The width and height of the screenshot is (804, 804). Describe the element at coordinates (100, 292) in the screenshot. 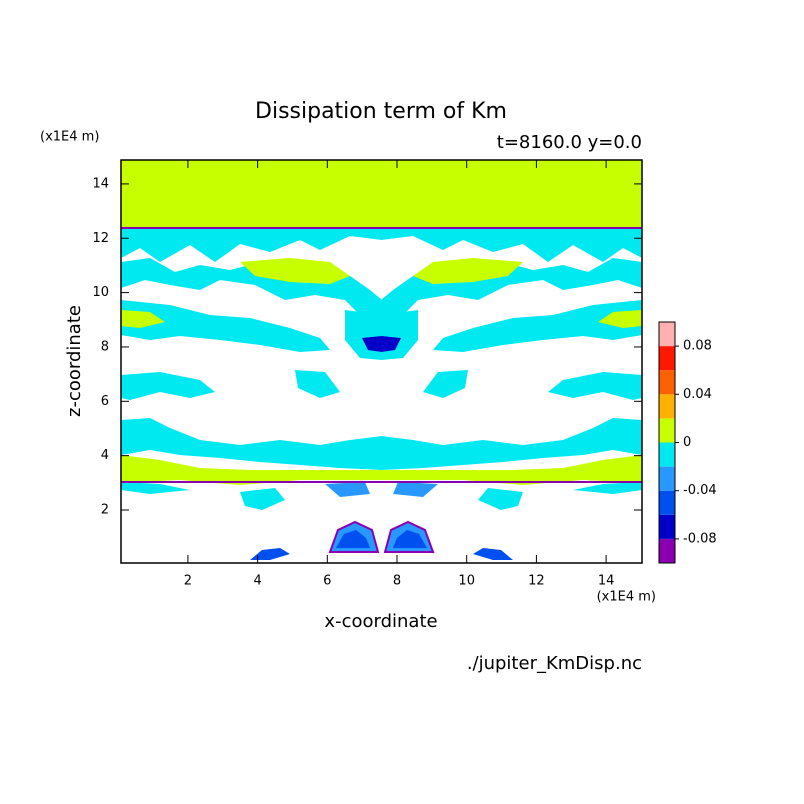

I see `y-tick-label: 10` at that location.